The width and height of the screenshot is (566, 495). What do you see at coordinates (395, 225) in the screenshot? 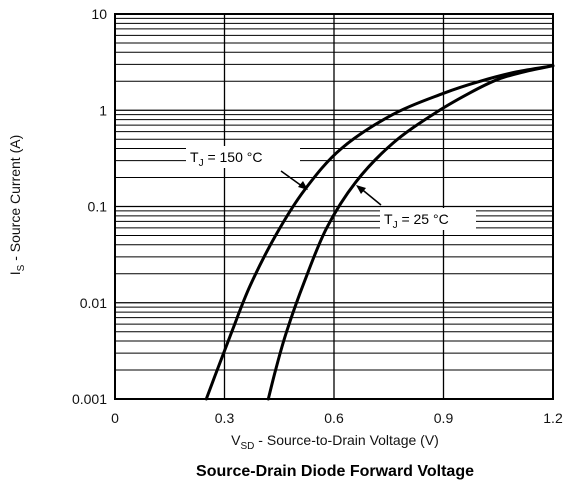
I see `anno-25-sub: J` at bounding box center [395, 225].